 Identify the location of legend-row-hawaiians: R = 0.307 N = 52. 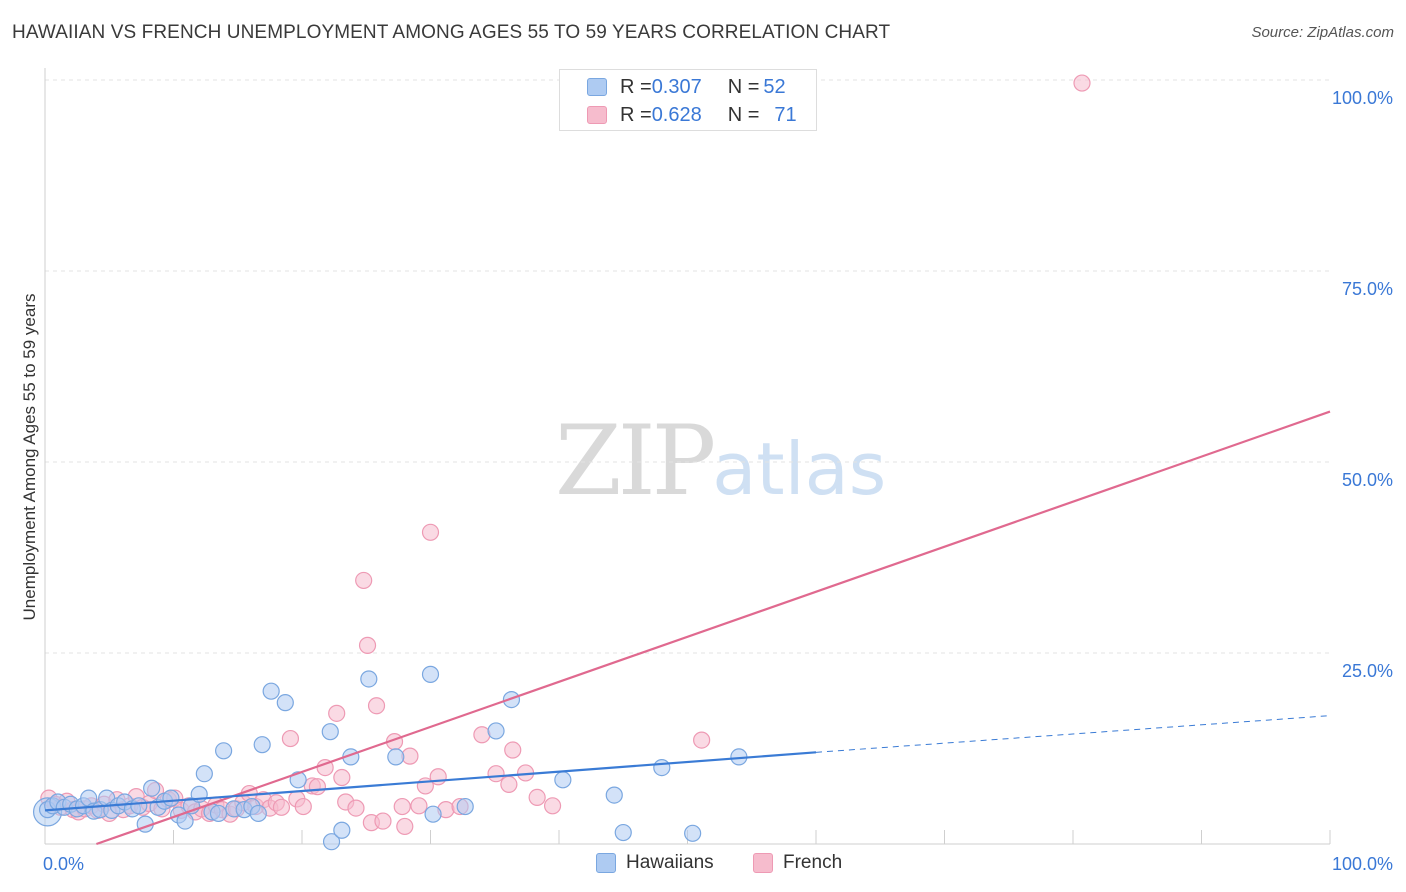
(673, 87).